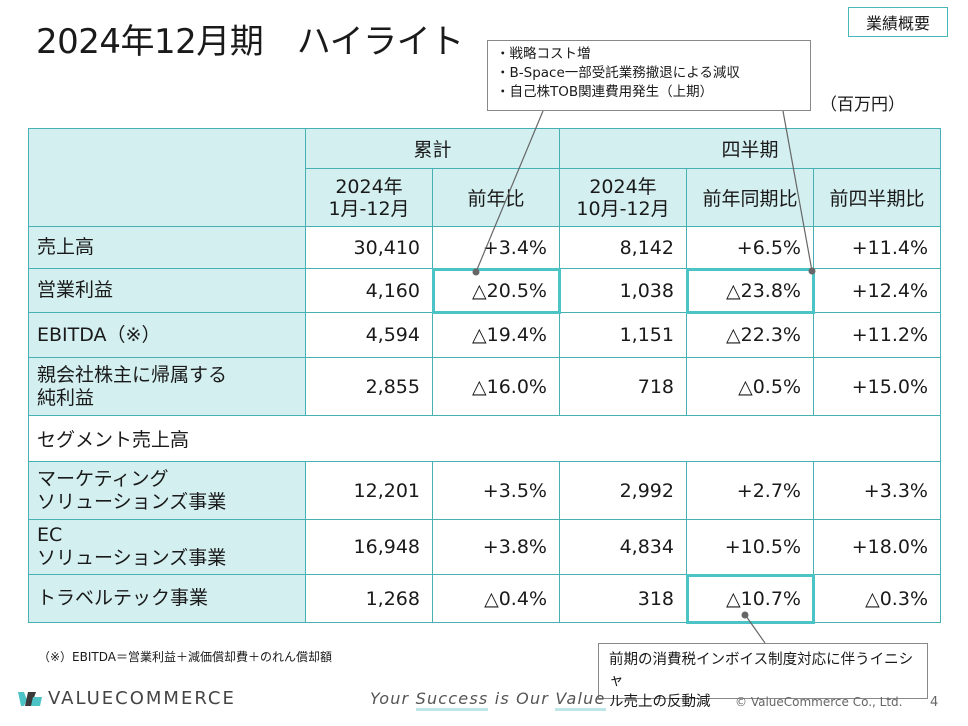 This screenshot has height=726, width=968. I want to click on col-q-period-line1: 2024年, so click(623, 186).